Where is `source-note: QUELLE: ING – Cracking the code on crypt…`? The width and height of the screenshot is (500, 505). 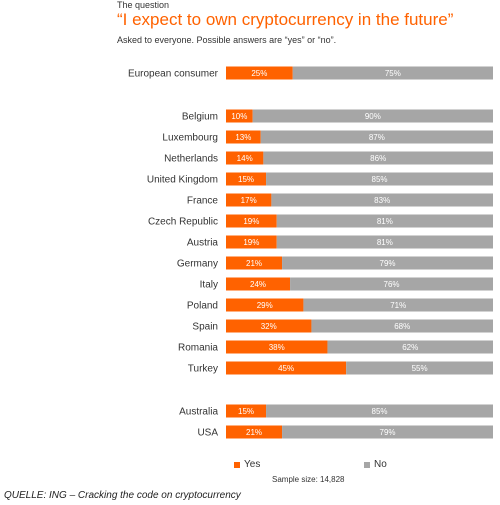 source-note: QUELLE: ING – Cracking the code on crypt… is located at coordinates (122, 495).